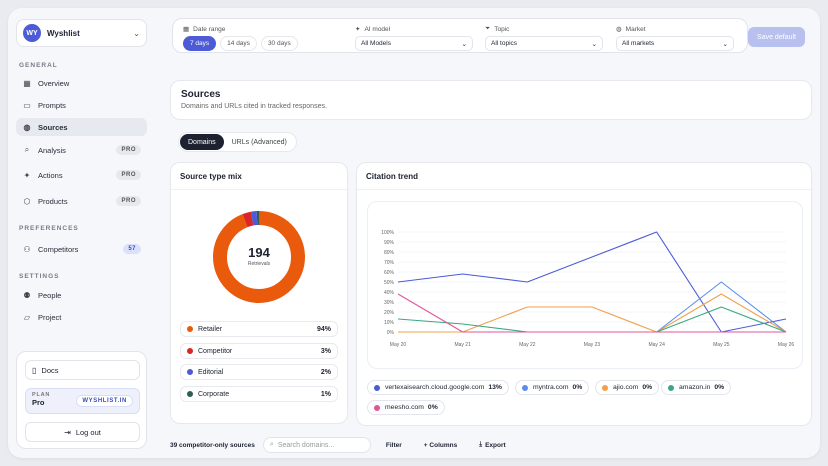  What do you see at coordinates (238, 43) in the screenshot?
I see `date-pill-14: 14 days` at bounding box center [238, 43].